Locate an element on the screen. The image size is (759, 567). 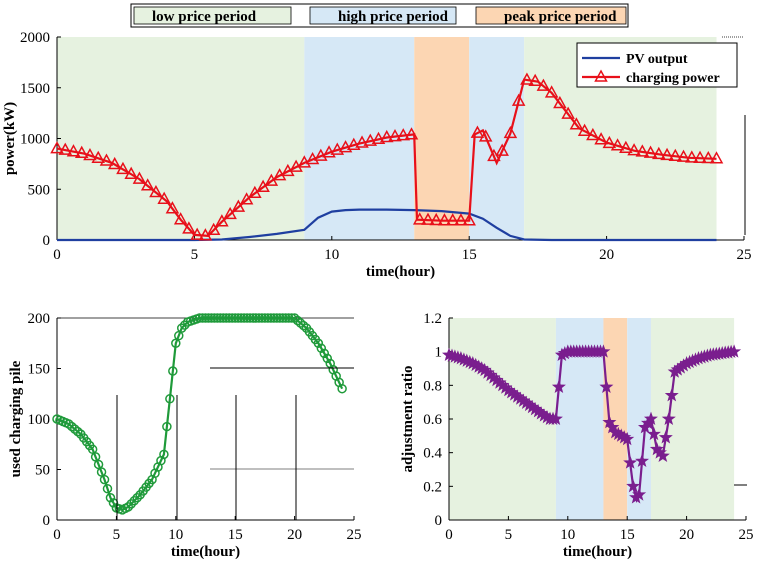
y-tick-label: 0.6 is located at coordinates (432, 420).